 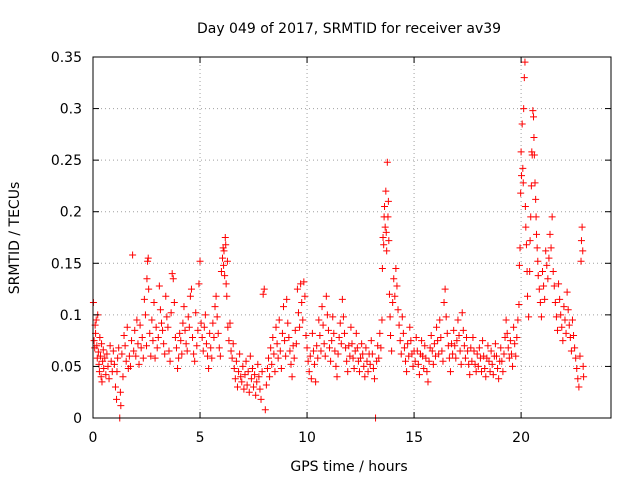 What do you see at coordinates (307, 438) in the screenshot?
I see `x-tick-label: 10` at bounding box center [307, 438].